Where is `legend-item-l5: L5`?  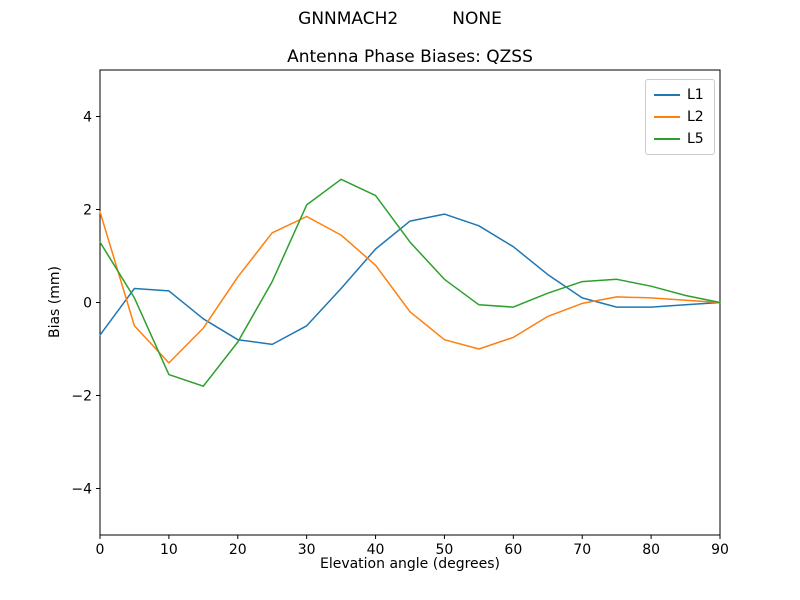 legend-item-l5: L5 is located at coordinates (679, 139).